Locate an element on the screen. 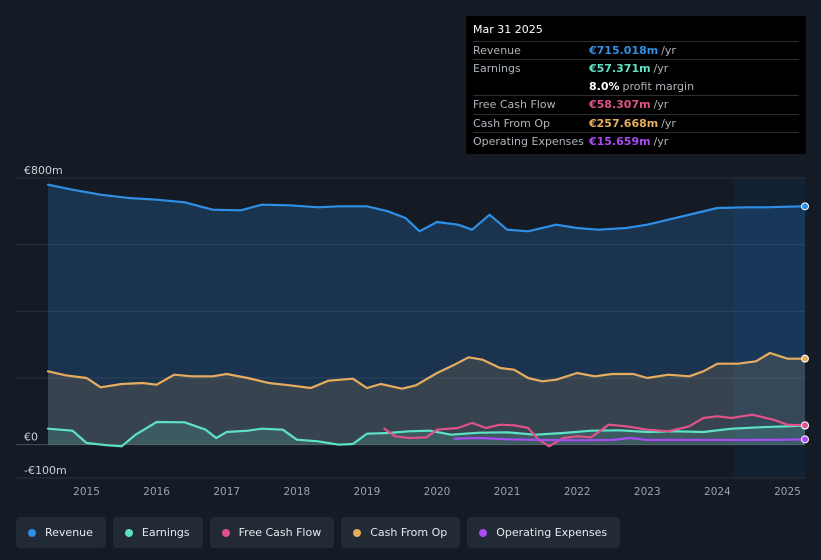  tooltip-value: €57.371m is located at coordinates (620, 69).